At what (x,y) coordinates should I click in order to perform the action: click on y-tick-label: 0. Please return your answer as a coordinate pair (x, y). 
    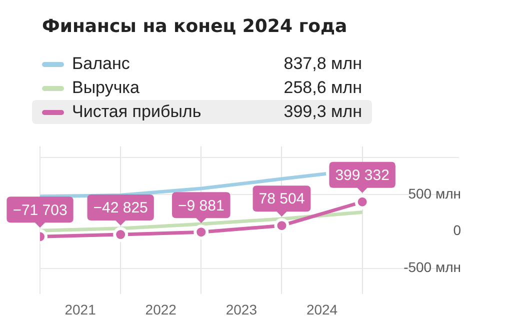
    Looking at the image, I should click on (457, 230).